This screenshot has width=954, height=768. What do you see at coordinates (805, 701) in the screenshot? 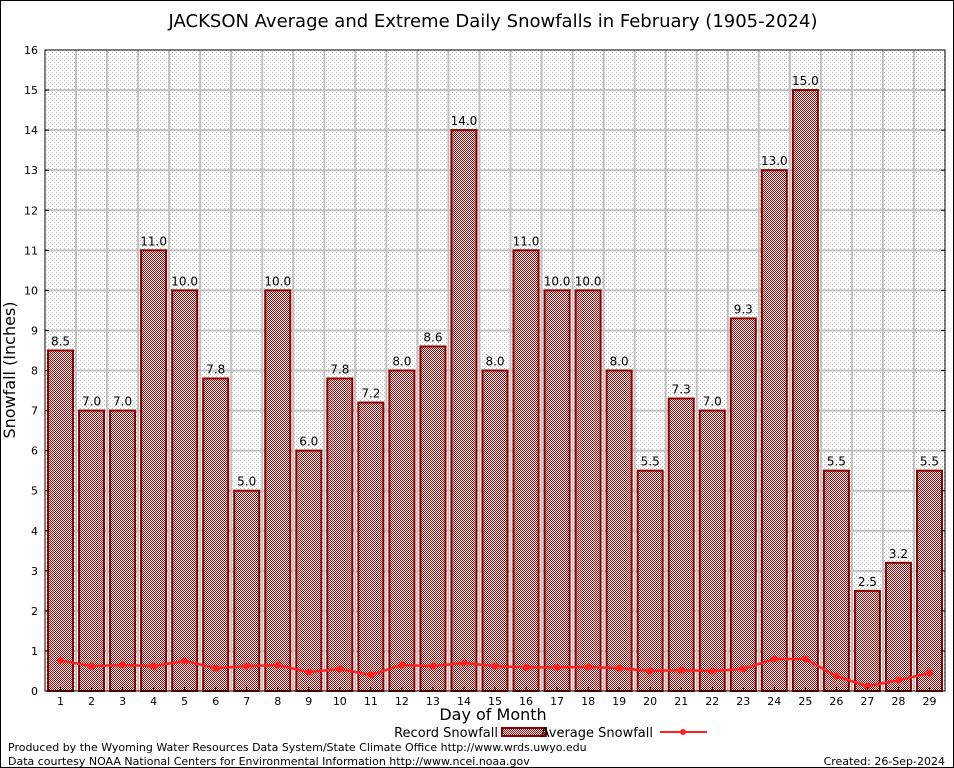
I see `x-tick-label: 25` at bounding box center [805, 701].